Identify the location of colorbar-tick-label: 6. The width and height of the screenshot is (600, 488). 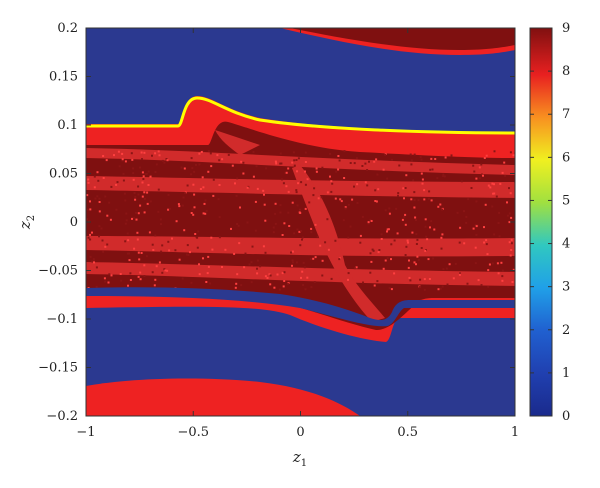
(566, 157).